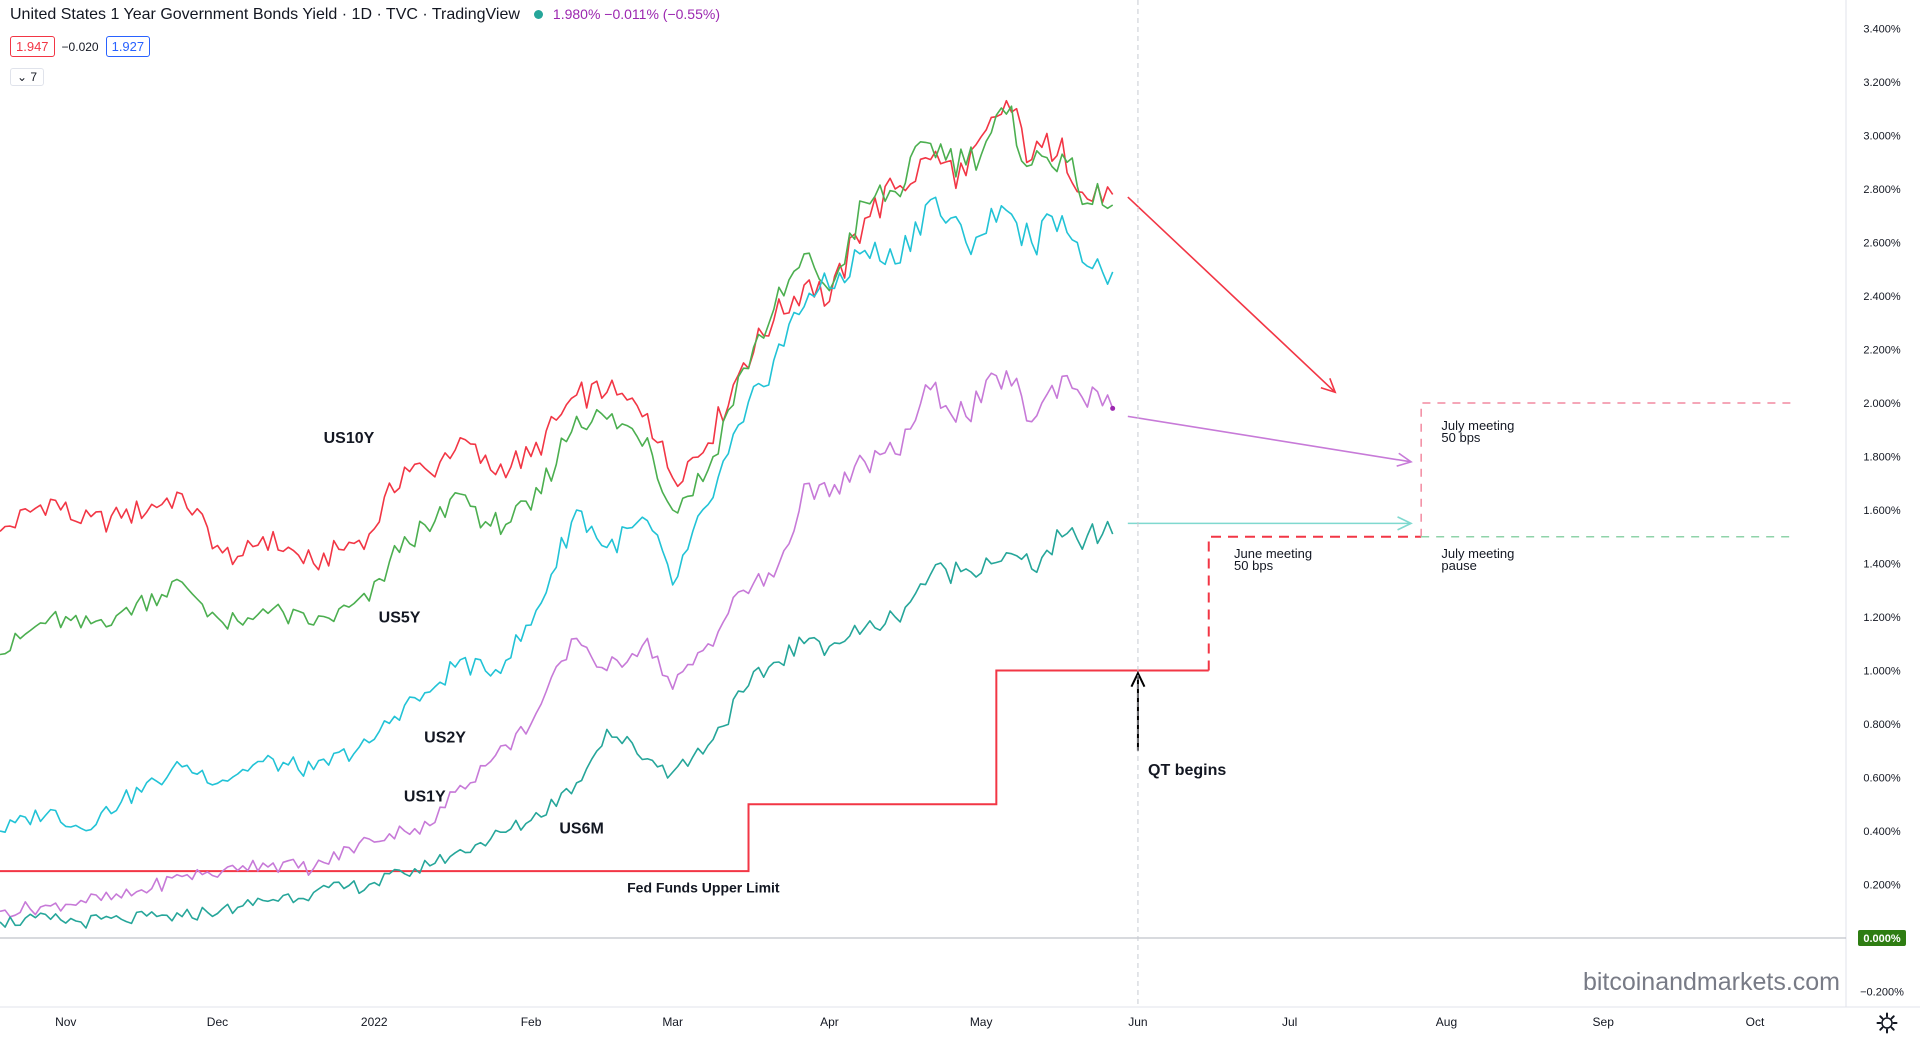  What do you see at coordinates (1882, 886) in the screenshot?
I see `y-tick-label: 0.200%` at bounding box center [1882, 886].